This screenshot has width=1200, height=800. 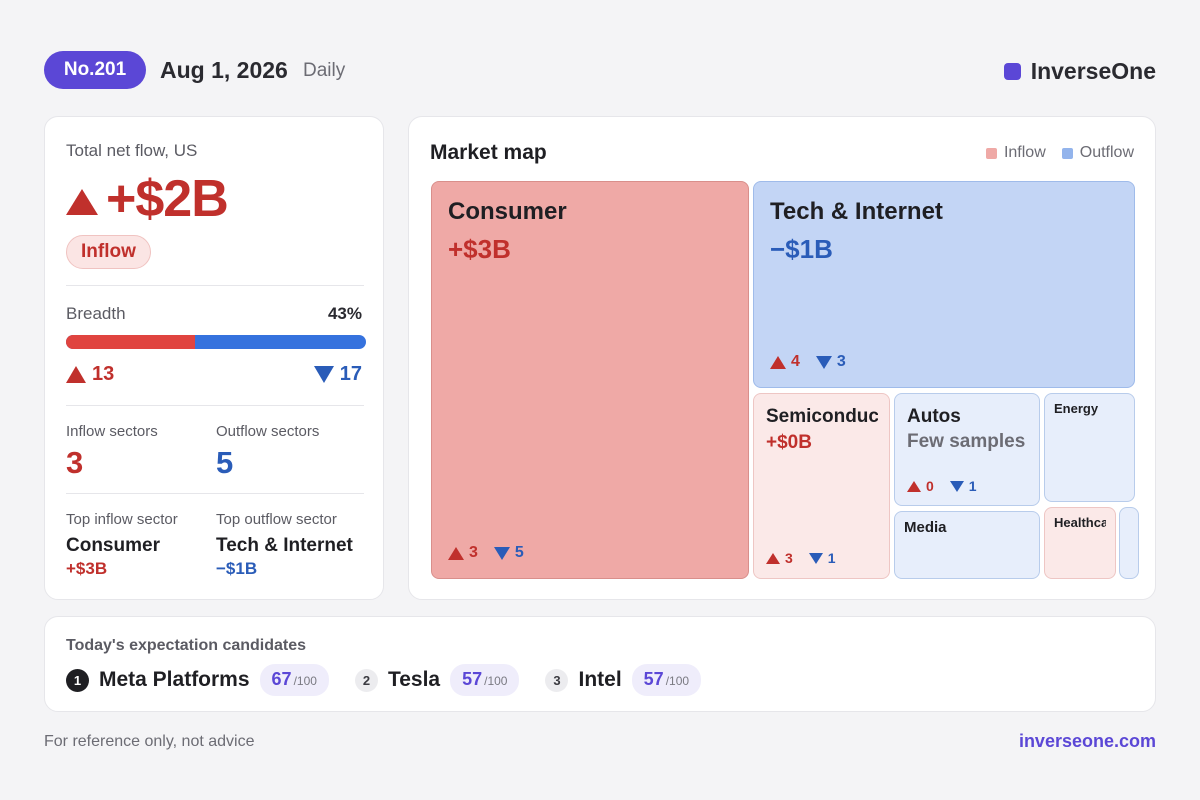 I want to click on tile-semi-counts: 3 1, so click(x=801, y=558).